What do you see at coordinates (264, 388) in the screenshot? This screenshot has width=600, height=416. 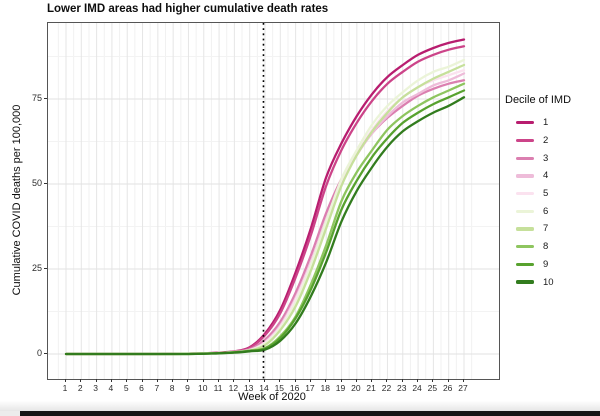 I see `x-tick-label: 14` at bounding box center [264, 388].